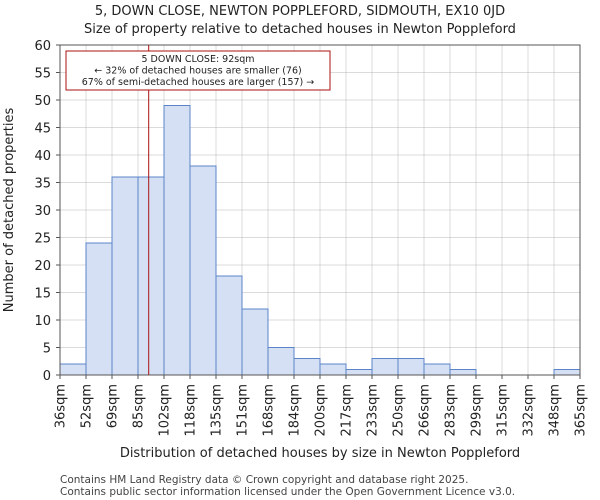  I want to click on x-tick-label: 233sqm, so click(373, 410).